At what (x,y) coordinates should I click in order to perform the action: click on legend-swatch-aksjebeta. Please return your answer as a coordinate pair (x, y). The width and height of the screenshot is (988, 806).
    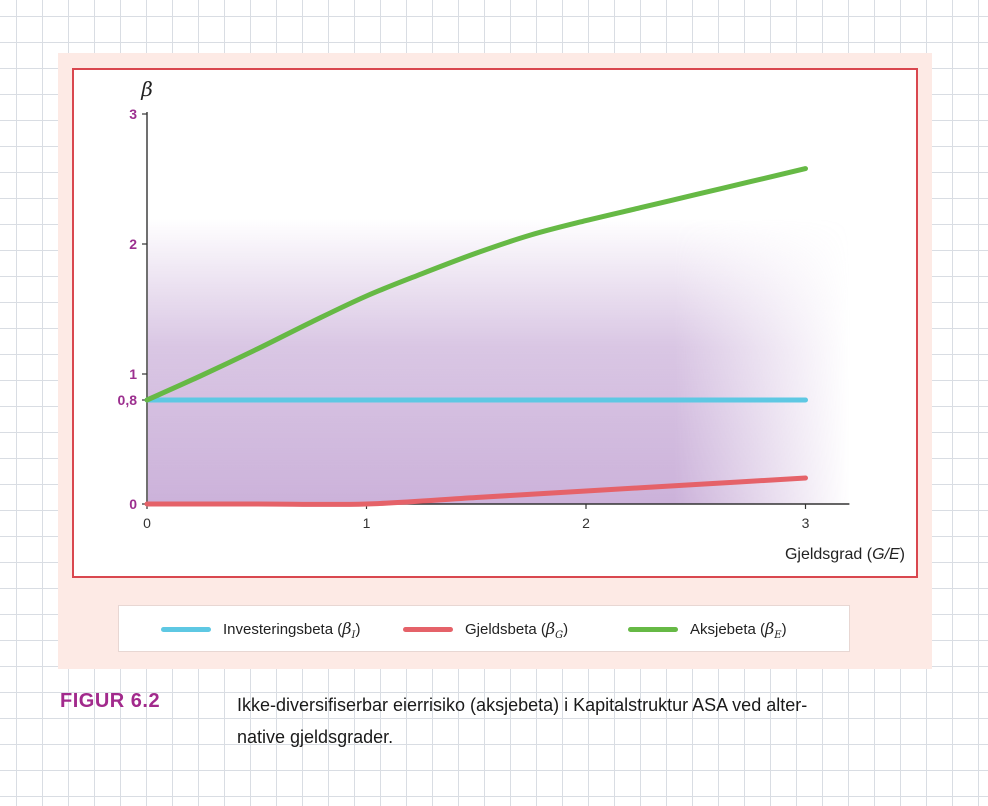
    Looking at the image, I should click on (653, 629).